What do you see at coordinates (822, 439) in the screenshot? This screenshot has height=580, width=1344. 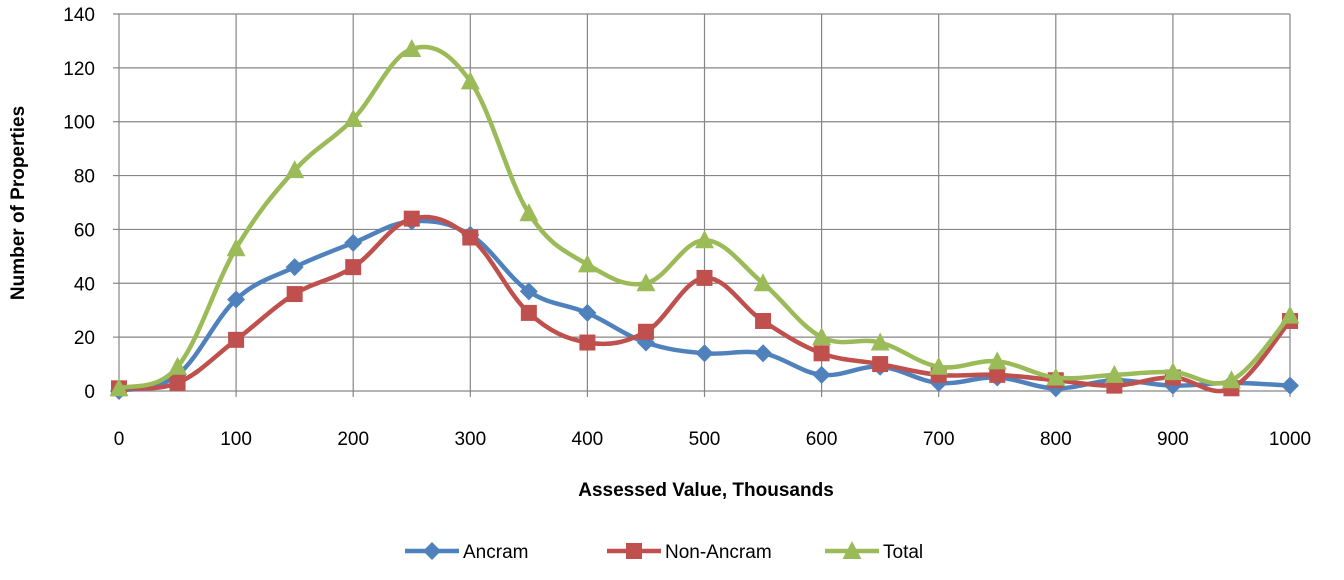 I see `x-tick-label: 600` at bounding box center [822, 439].